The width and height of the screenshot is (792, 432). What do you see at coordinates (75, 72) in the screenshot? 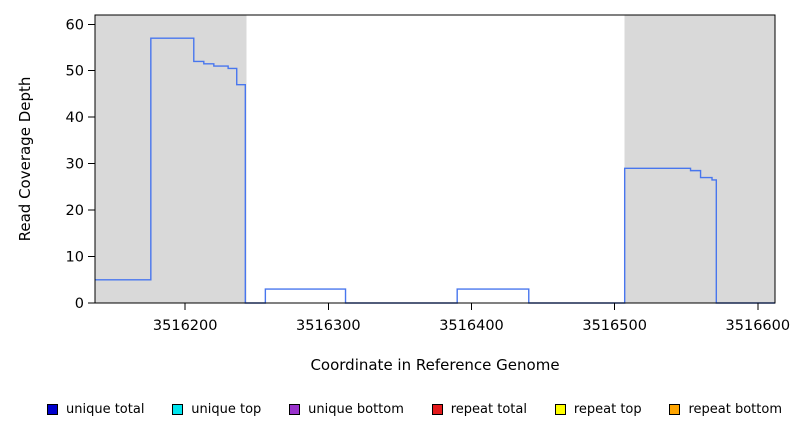
I see `y-tick-label: 50` at bounding box center [75, 72].